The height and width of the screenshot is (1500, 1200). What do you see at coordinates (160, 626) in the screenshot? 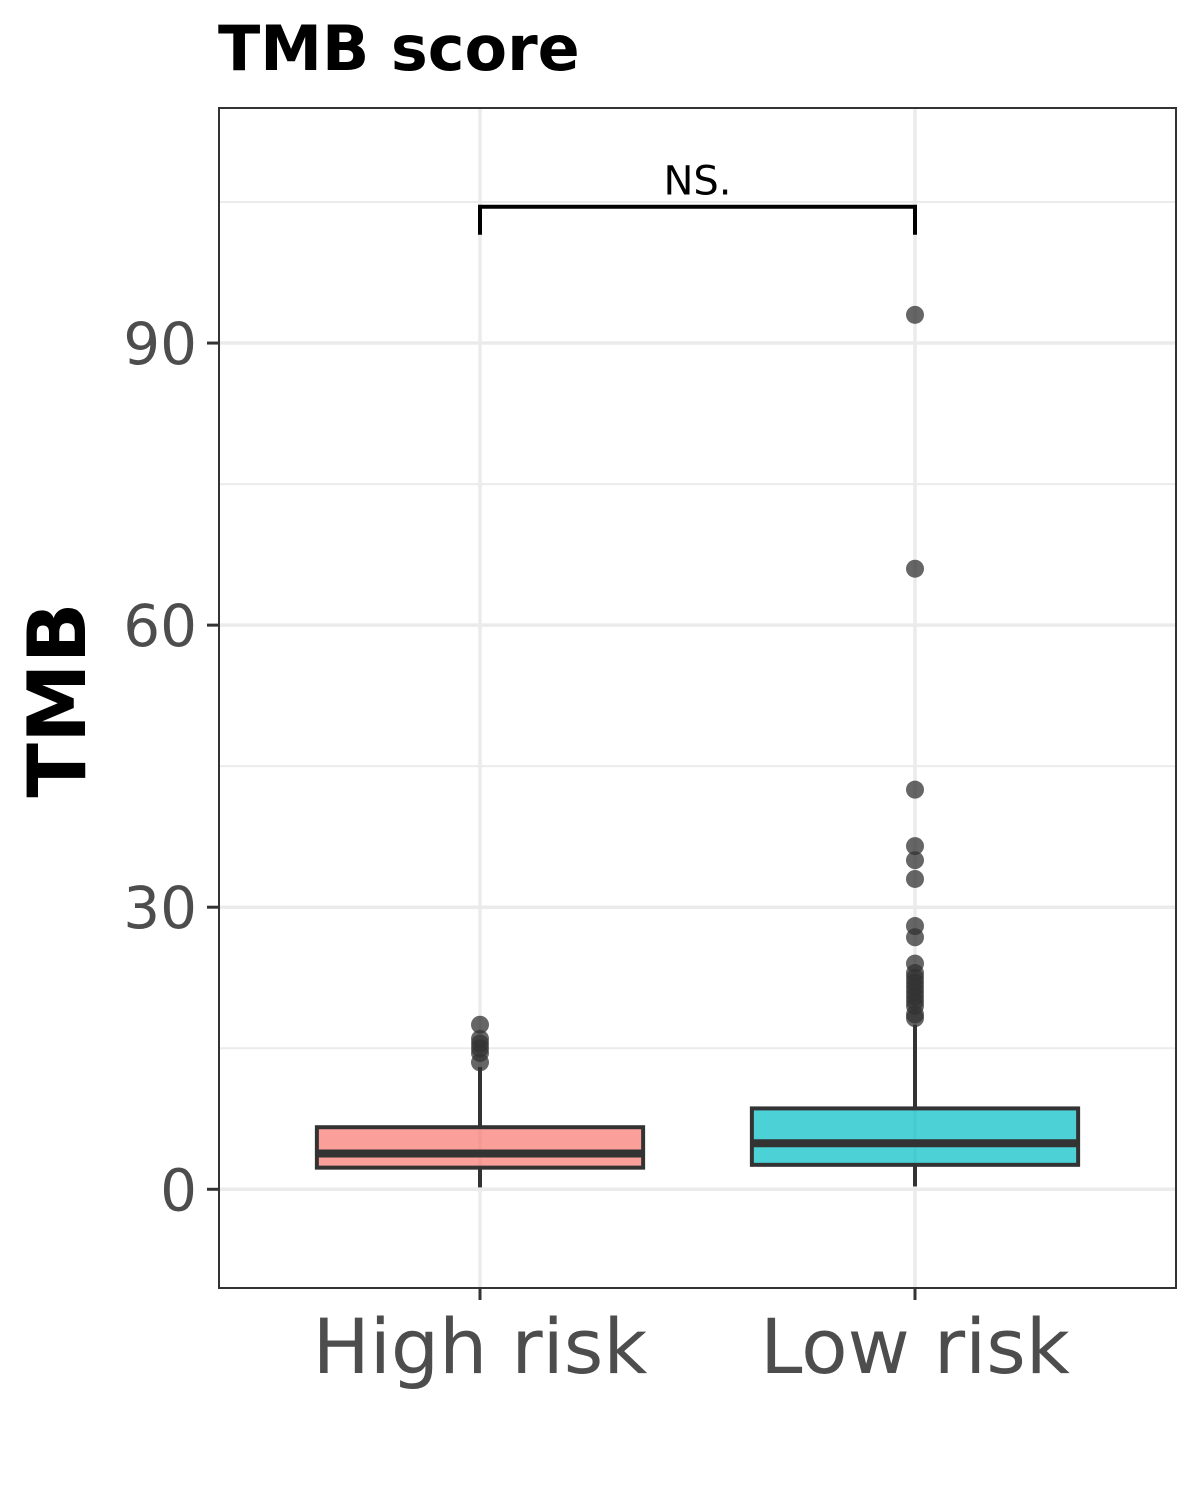
I see `y-tick-label: 60` at bounding box center [160, 626].